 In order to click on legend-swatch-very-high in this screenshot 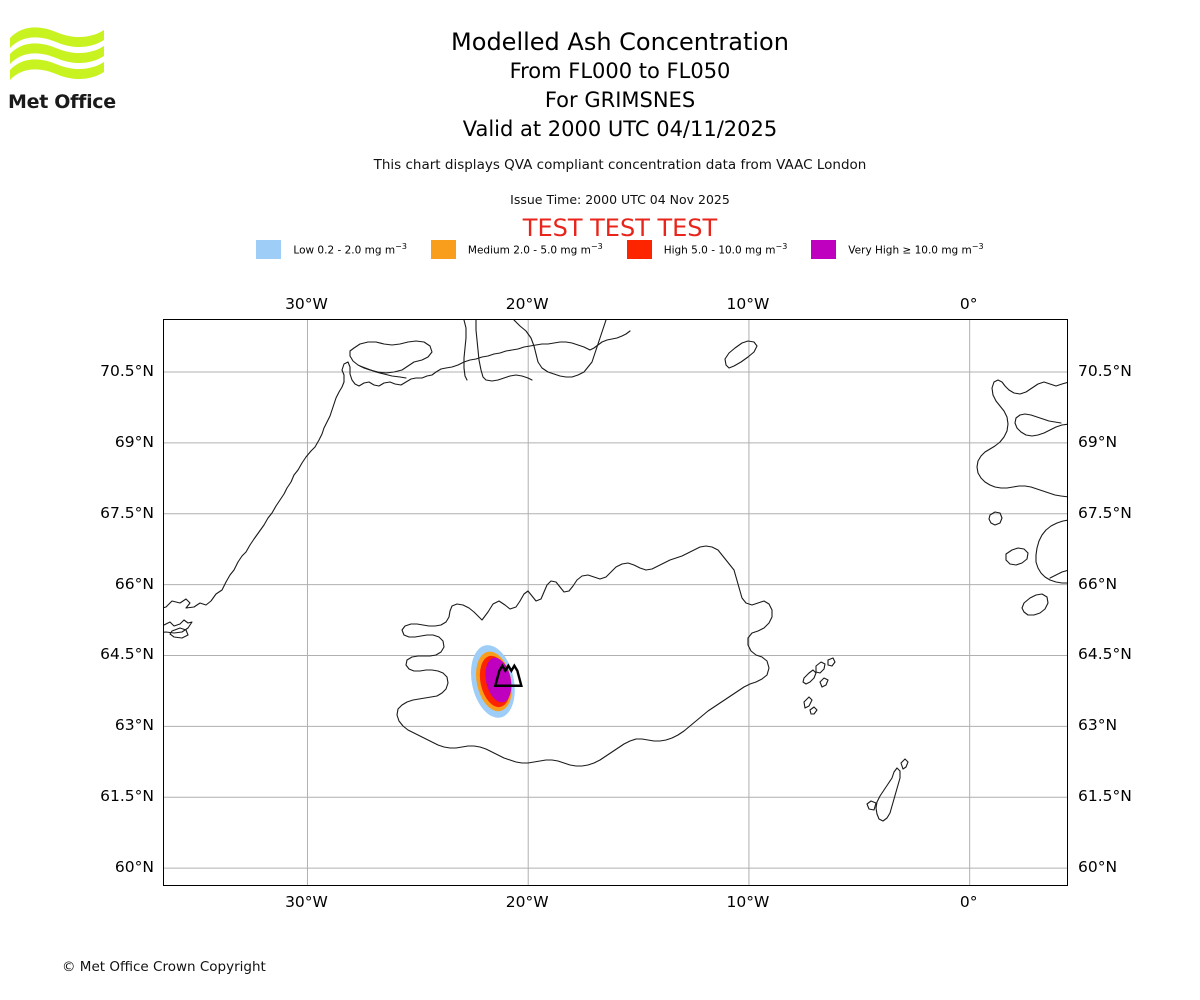, I will do `click(824, 249)`.